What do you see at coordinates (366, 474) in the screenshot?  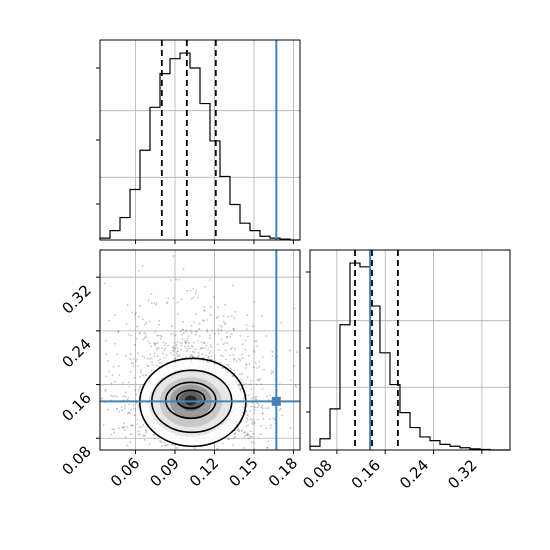 I see `tick-label-x-0-16: 0.16` at bounding box center [366, 474].